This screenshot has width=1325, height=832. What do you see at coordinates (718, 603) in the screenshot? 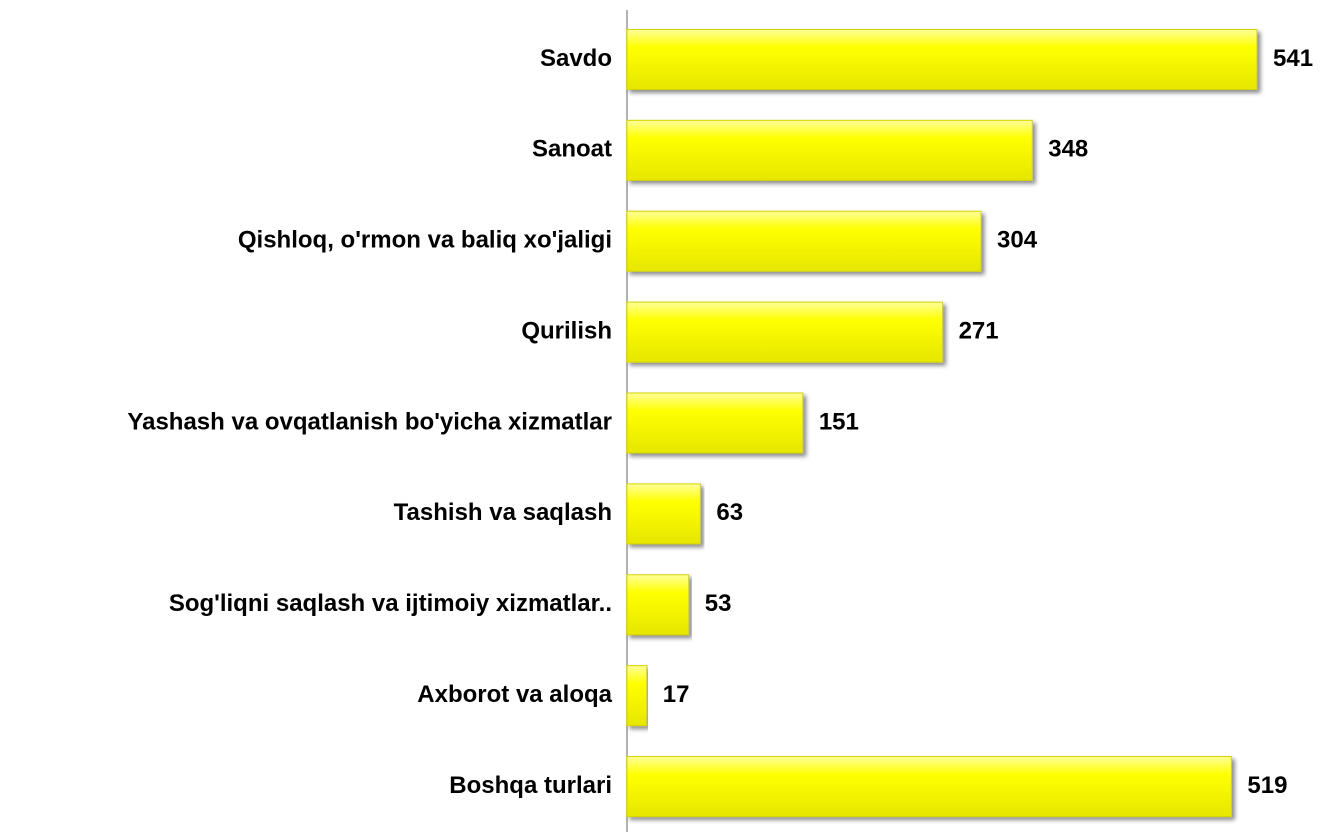
I see `value-label: 53` at bounding box center [718, 603].